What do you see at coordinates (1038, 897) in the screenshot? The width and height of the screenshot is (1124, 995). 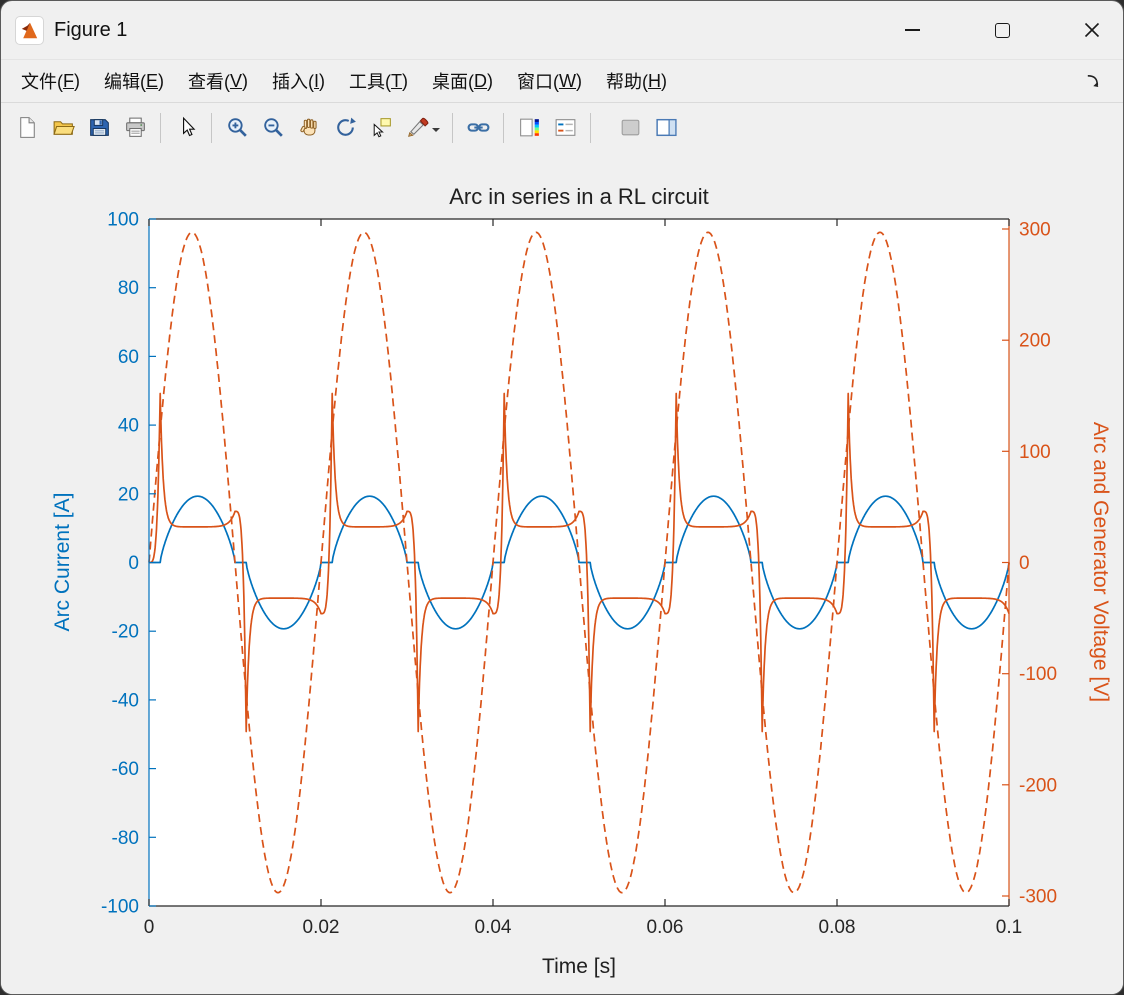 I see `right-y-tick-label: -300` at bounding box center [1038, 897].